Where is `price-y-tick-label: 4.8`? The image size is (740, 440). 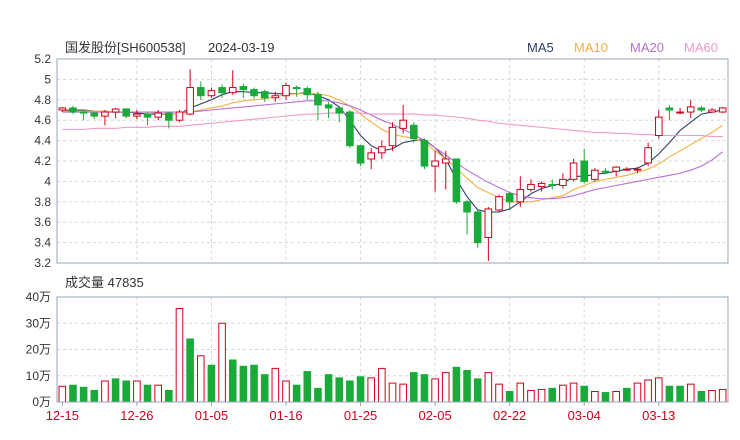
price-y-tick-label: 4.8 is located at coordinates (42, 100).